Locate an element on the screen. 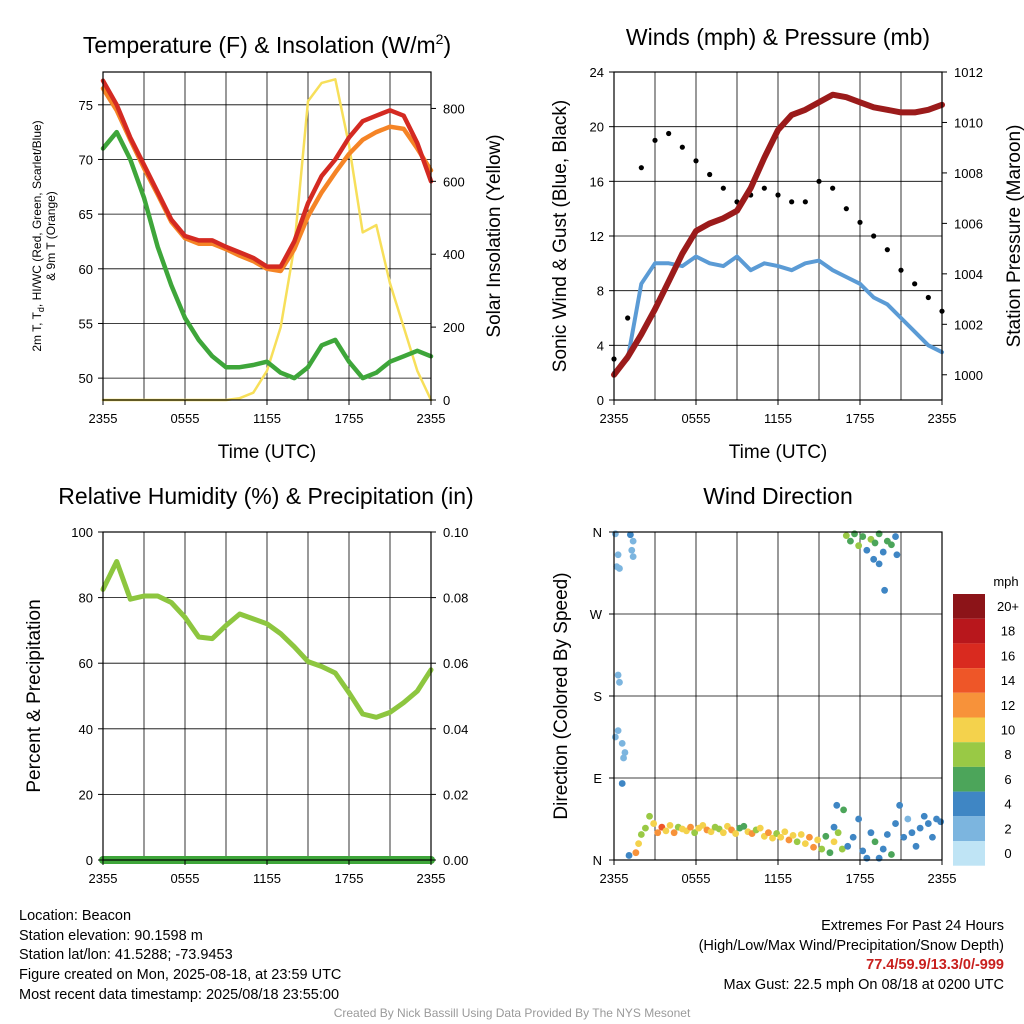 The width and height of the screenshot is (1024, 1024). temperature-gridlines is located at coordinates (267, 236).